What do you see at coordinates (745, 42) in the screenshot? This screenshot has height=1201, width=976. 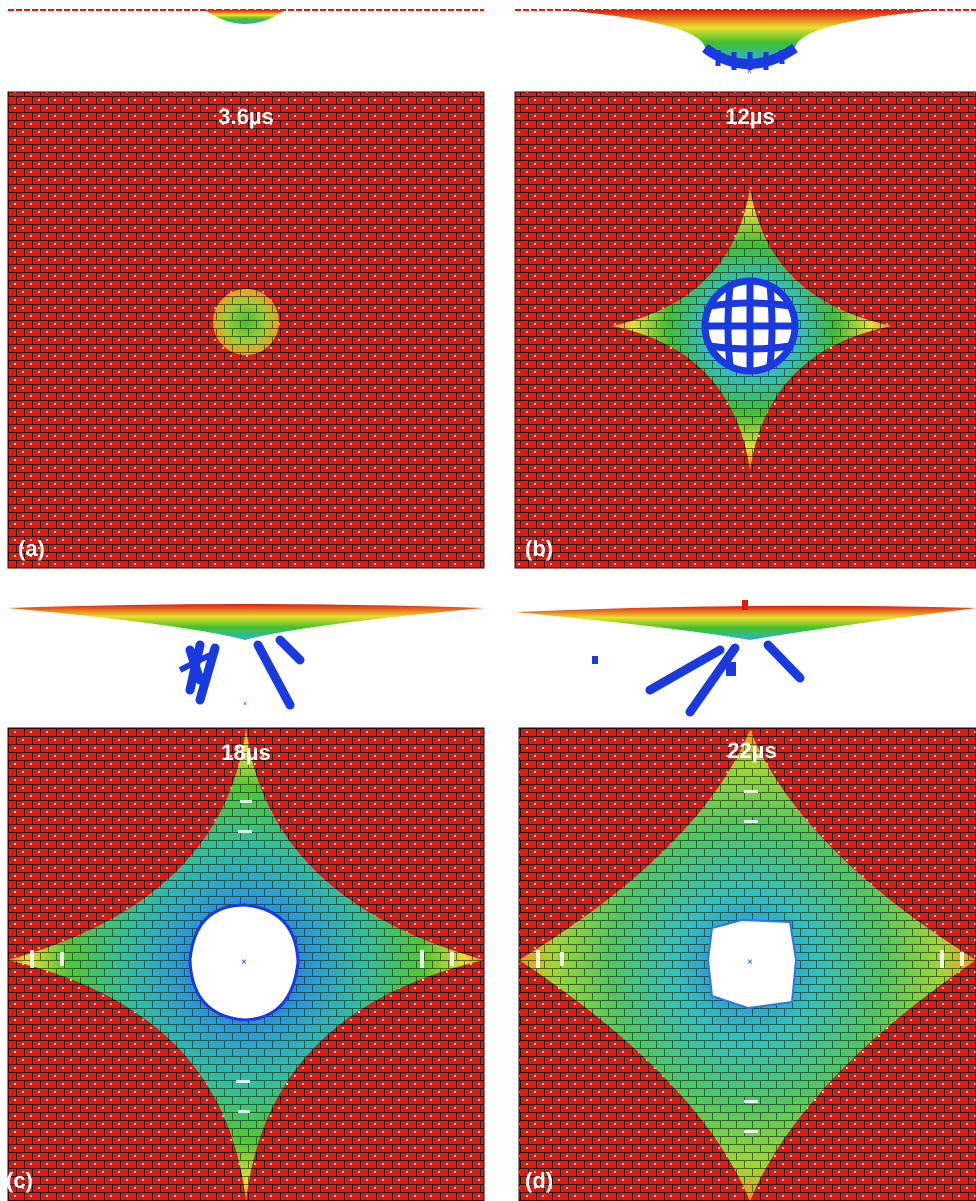 I see `side-view-b: ×` at bounding box center [745, 42].